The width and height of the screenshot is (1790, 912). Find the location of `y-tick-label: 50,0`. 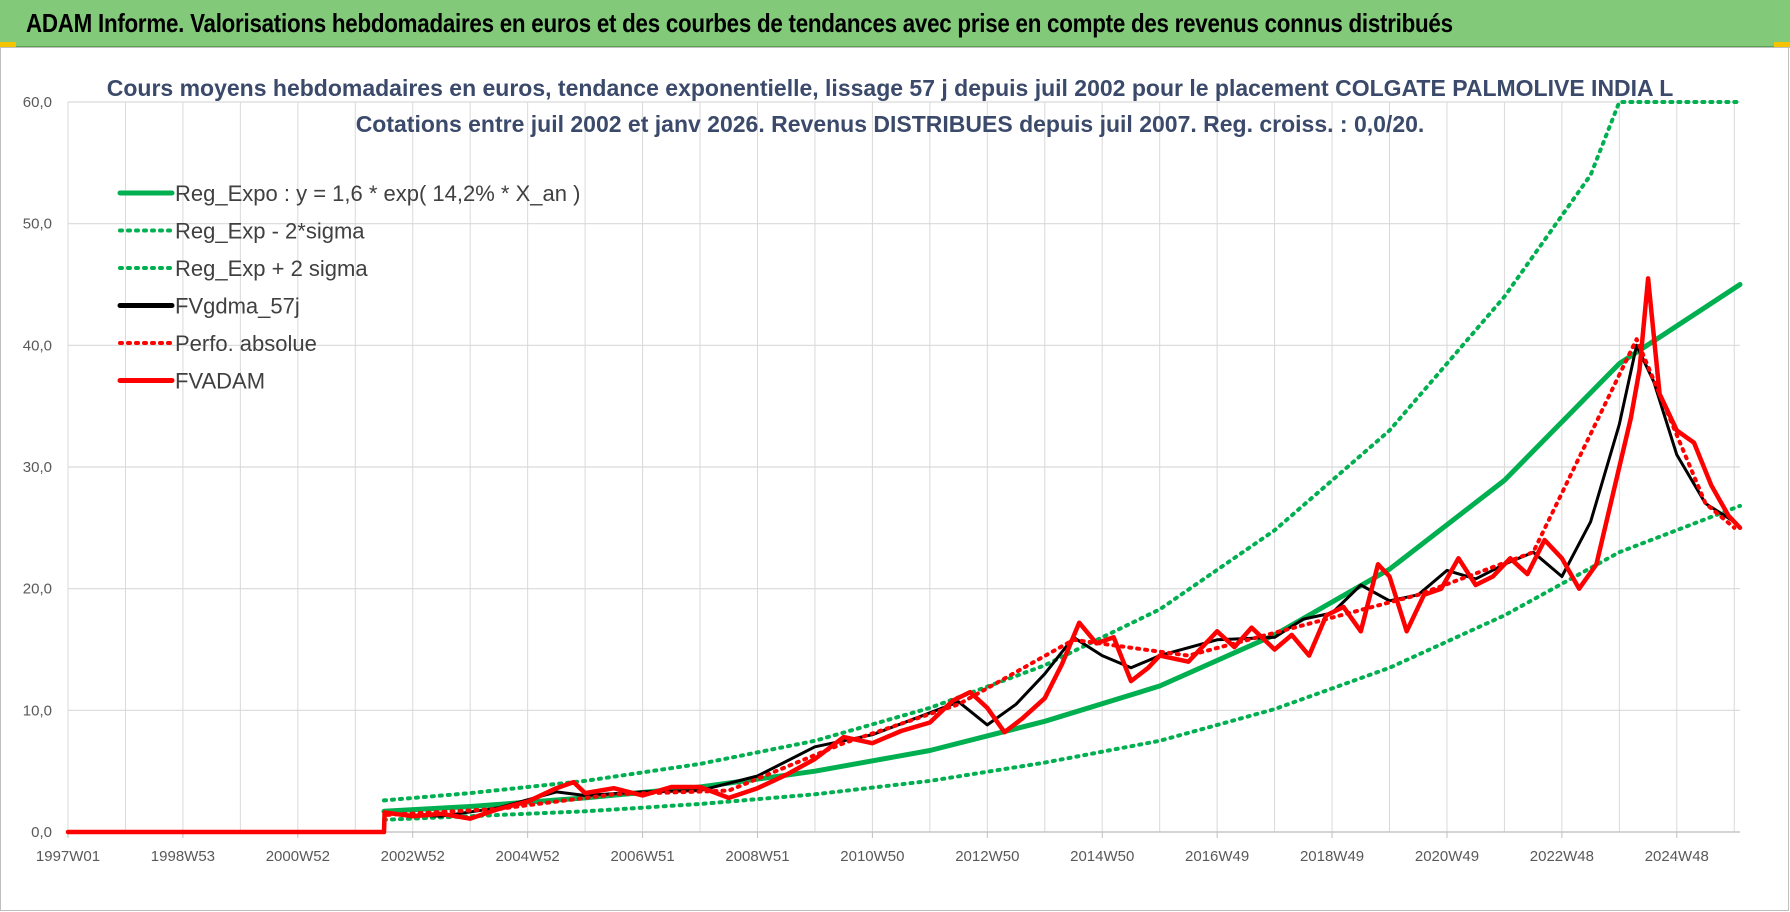

y-tick-label: 50,0 is located at coordinates (37, 224).